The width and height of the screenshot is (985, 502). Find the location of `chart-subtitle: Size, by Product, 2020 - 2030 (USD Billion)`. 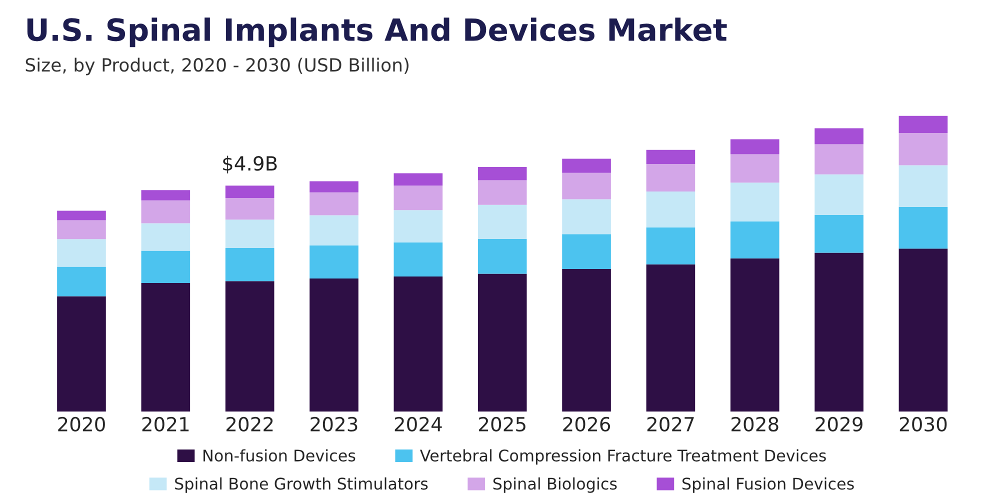

chart-subtitle: Size, by Product, 2020 - 2030 (USD Billion) is located at coordinates (217, 67).